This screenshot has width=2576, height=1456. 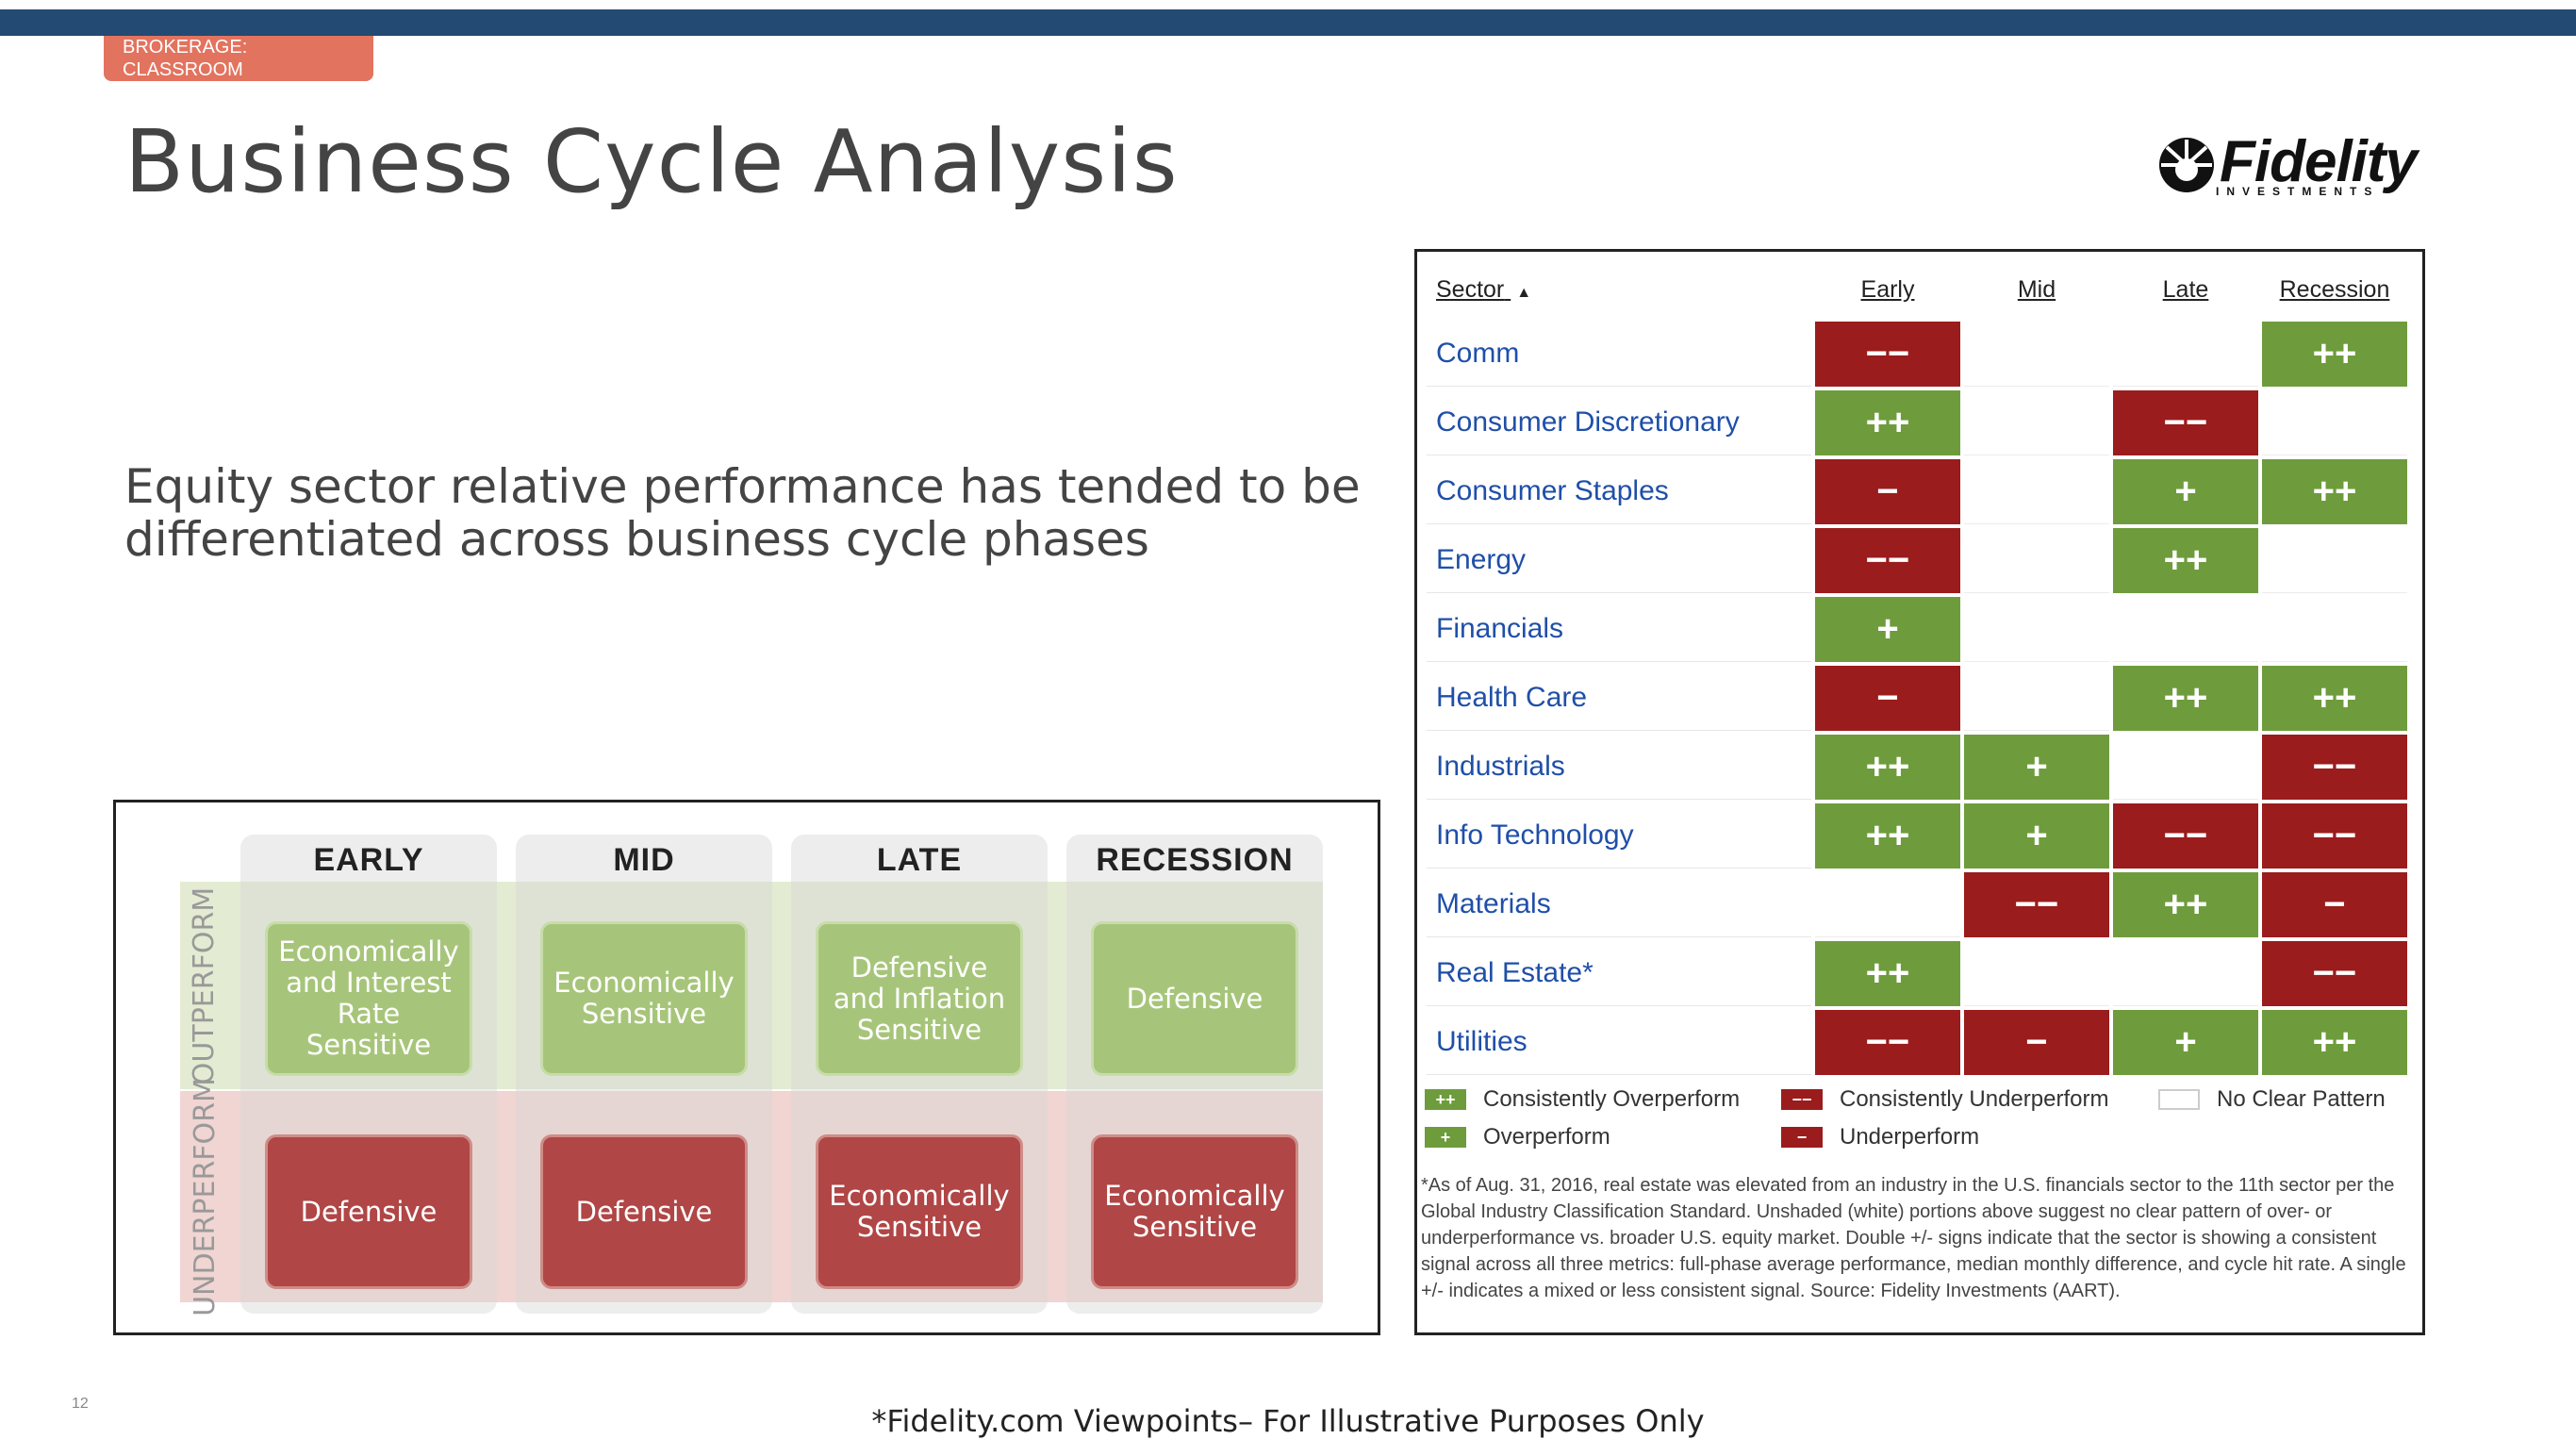 I want to click on logo-wordmark: Fidelity, so click(x=2319, y=161).